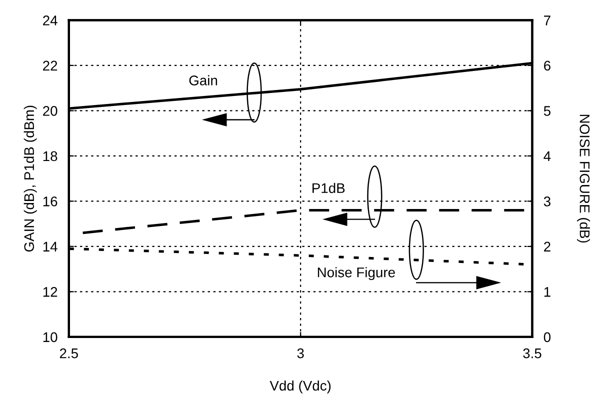 The image size is (594, 404). Describe the element at coordinates (328, 188) in the screenshot. I see `annotation: P1dB` at that location.